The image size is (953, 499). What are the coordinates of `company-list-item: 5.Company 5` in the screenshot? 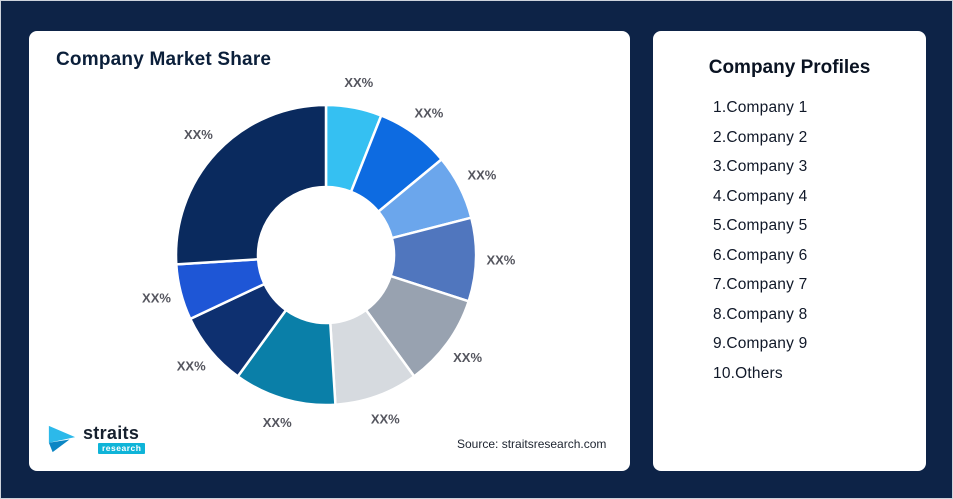 It's located at (760, 225).